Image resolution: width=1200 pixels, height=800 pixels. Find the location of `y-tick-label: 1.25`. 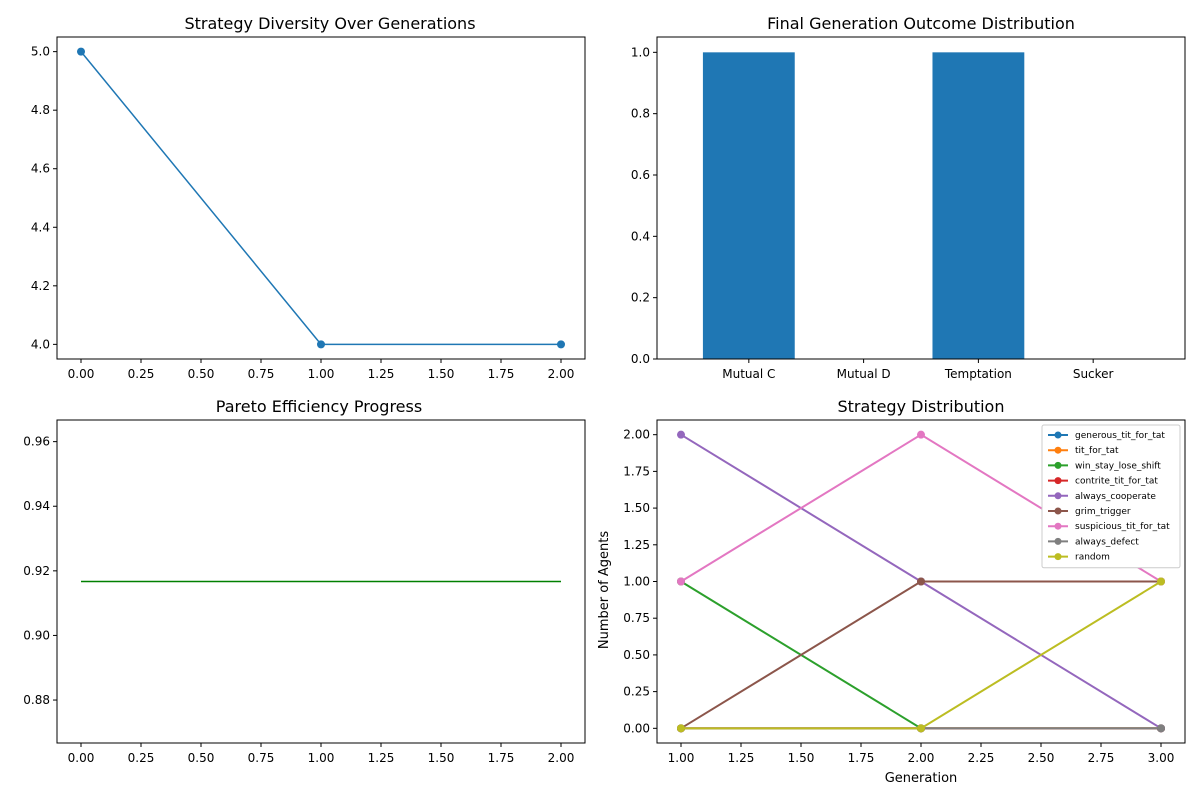

y-tick-label: 1.25 is located at coordinates (636, 545).